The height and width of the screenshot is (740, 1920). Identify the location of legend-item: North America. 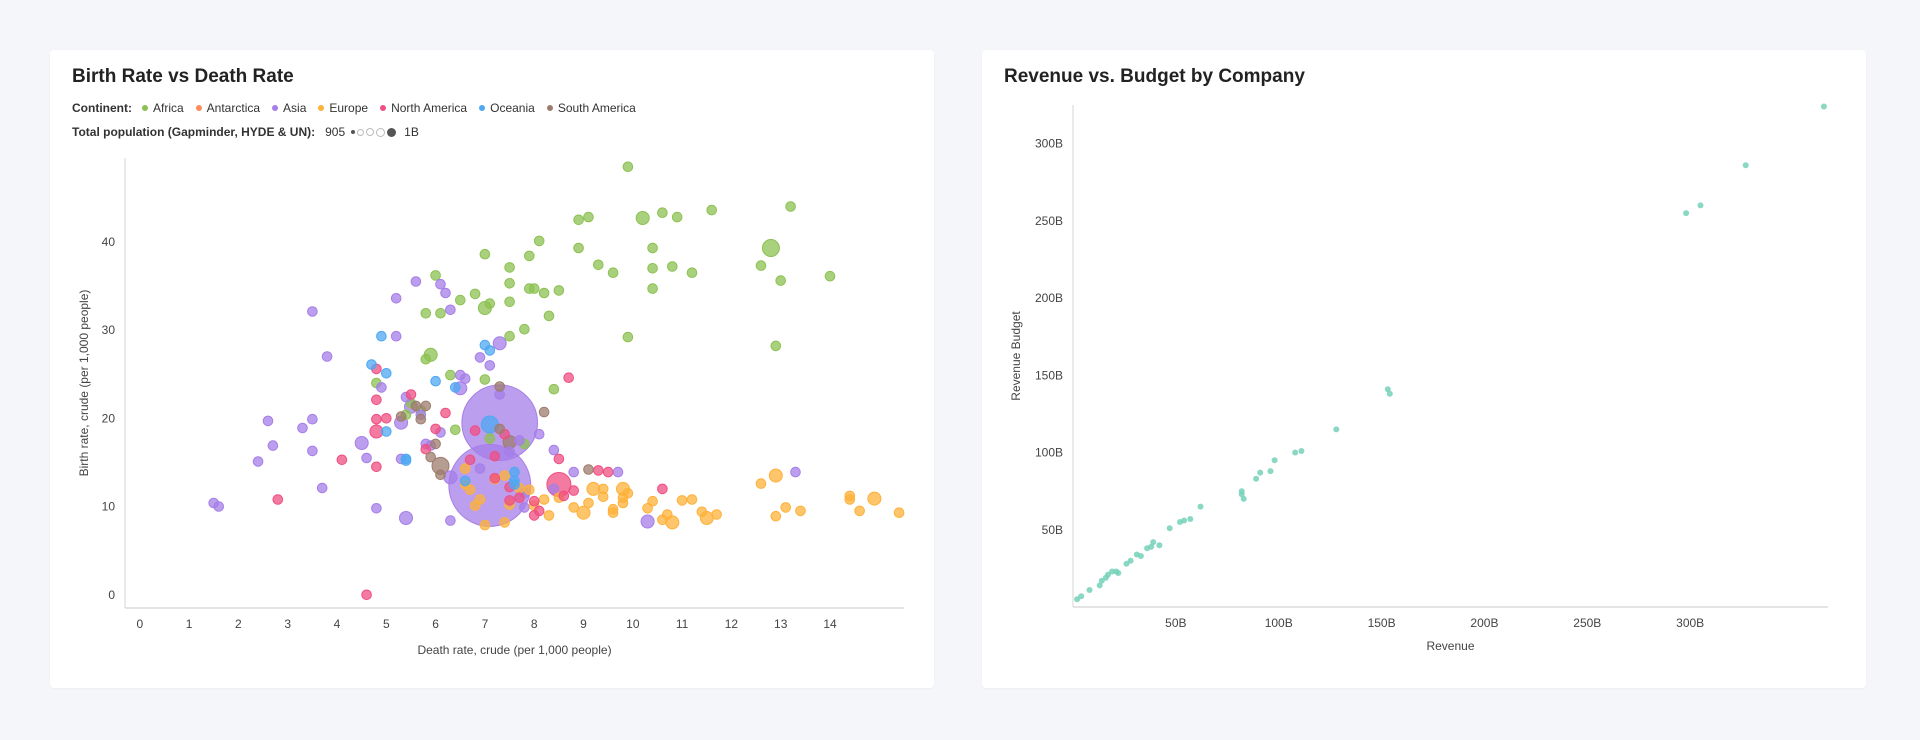
(423, 108).